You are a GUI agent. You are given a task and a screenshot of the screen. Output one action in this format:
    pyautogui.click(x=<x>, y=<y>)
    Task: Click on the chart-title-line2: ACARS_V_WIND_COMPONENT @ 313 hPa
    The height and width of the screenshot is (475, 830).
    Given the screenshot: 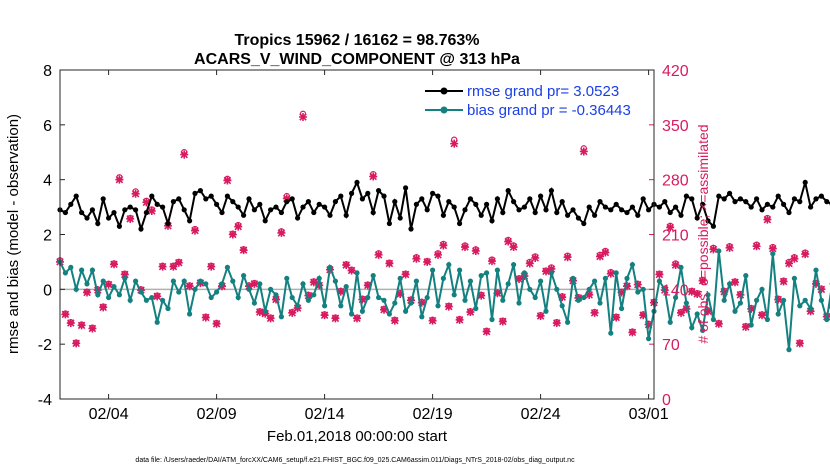 What is the action you would take?
    pyautogui.click(x=357, y=59)
    